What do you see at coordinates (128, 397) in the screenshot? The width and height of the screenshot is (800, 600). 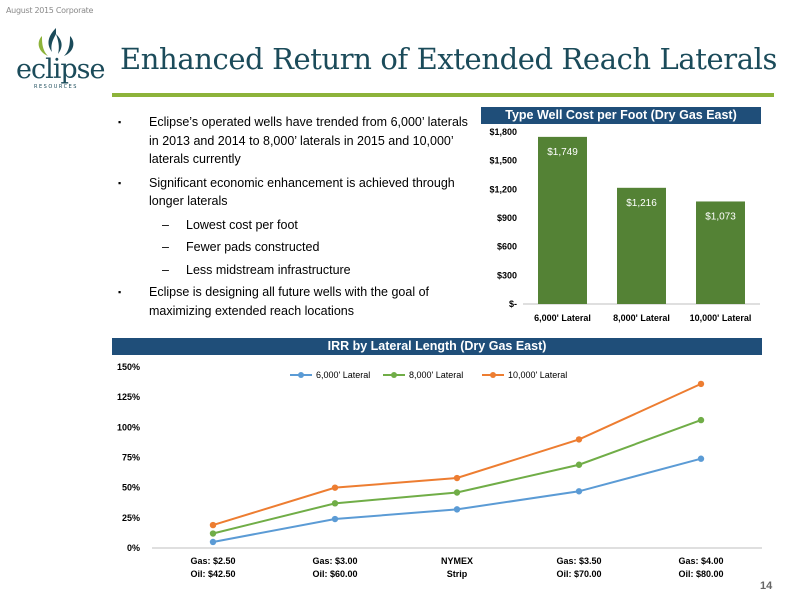 I see `y-tick-label: 125%` at bounding box center [128, 397].